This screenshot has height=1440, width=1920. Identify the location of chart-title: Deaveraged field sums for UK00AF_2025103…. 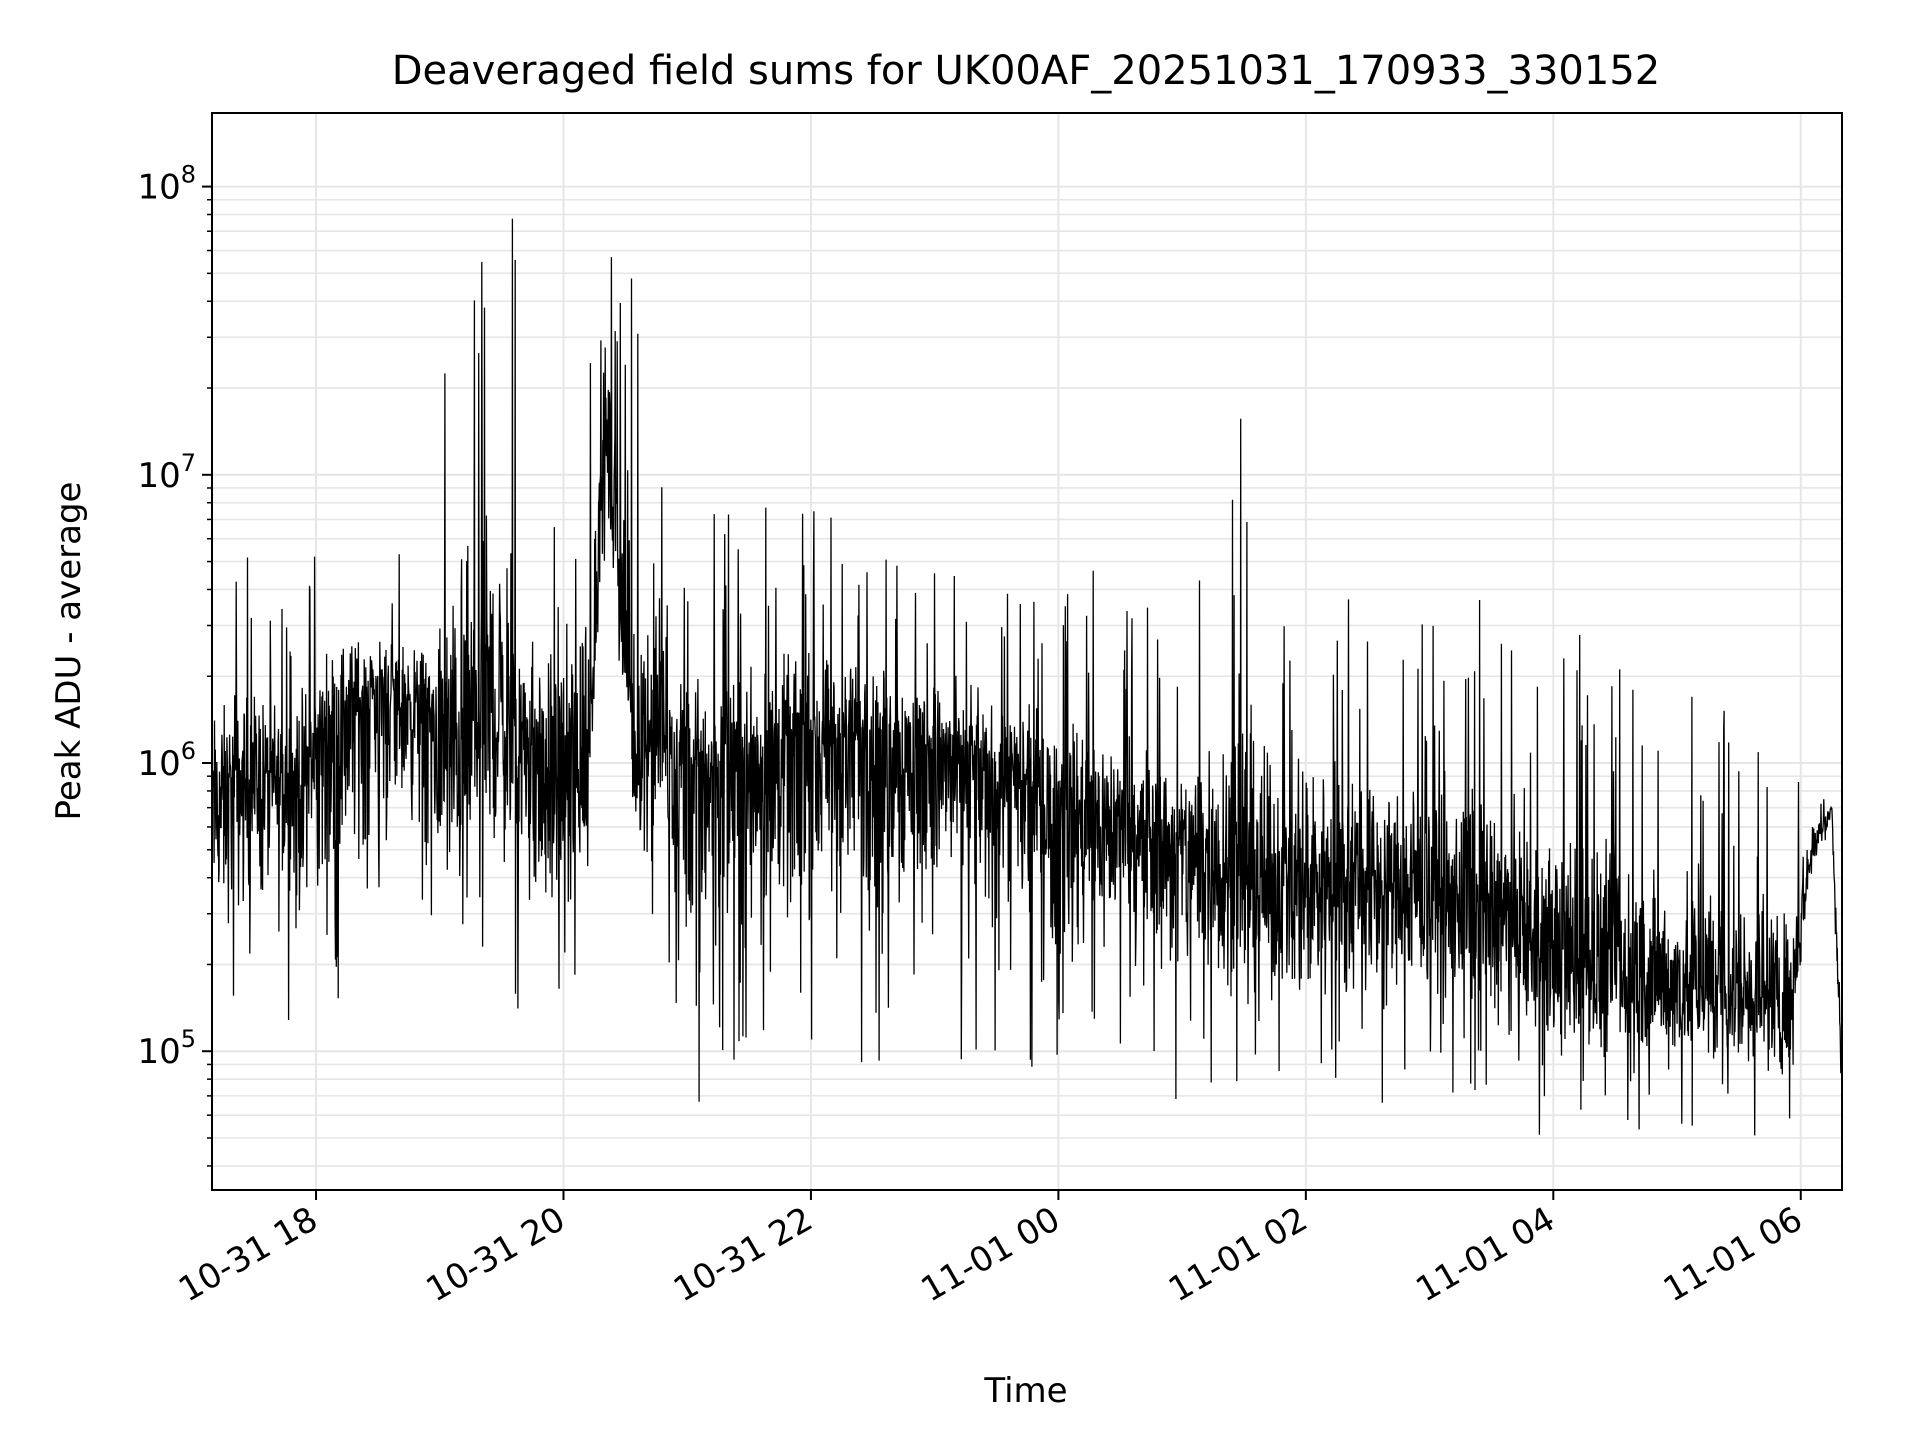
(1026, 71).